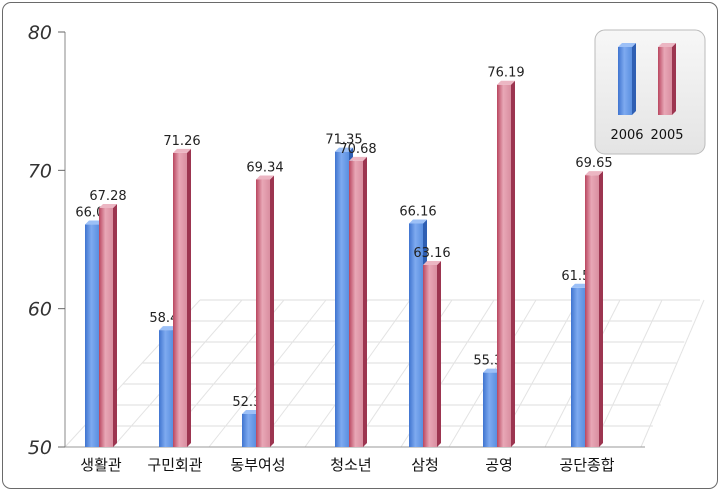 The image size is (722, 493). I want to click on y-tick-label: 50, so click(40, 448).